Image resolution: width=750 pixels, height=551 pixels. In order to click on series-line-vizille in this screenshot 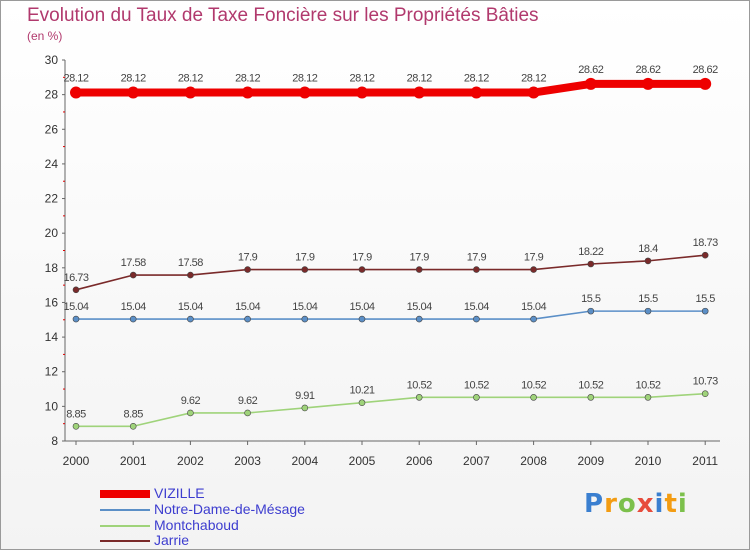, I will do `click(391, 88)`.